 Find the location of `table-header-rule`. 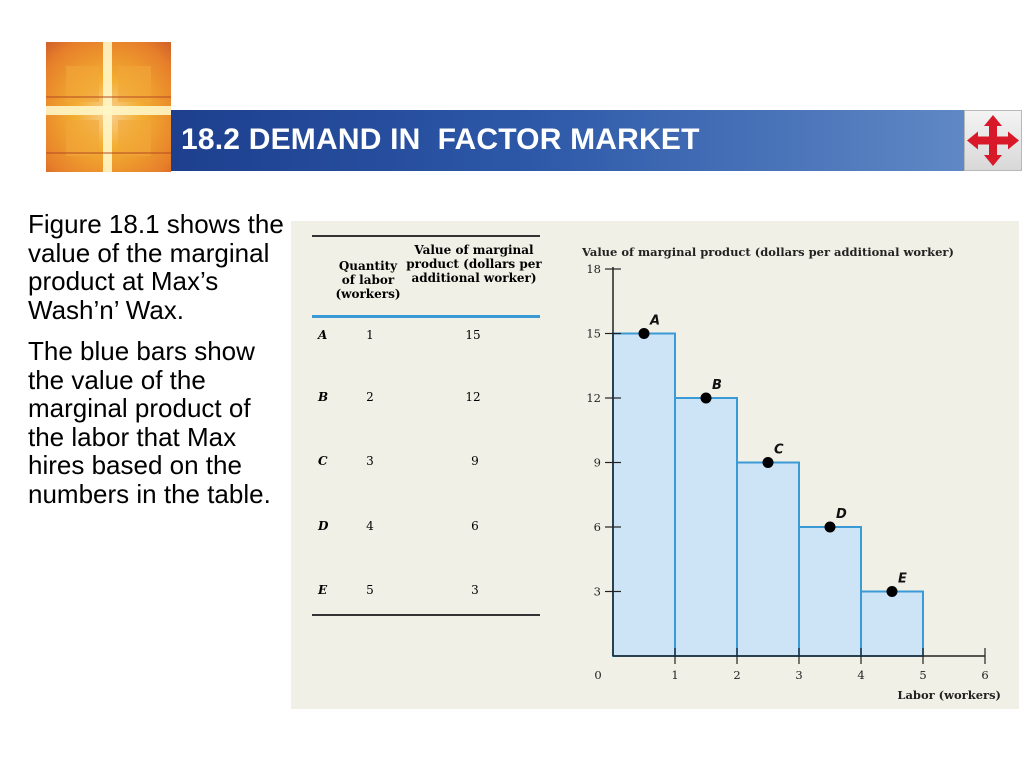

table-header-rule is located at coordinates (426, 316).